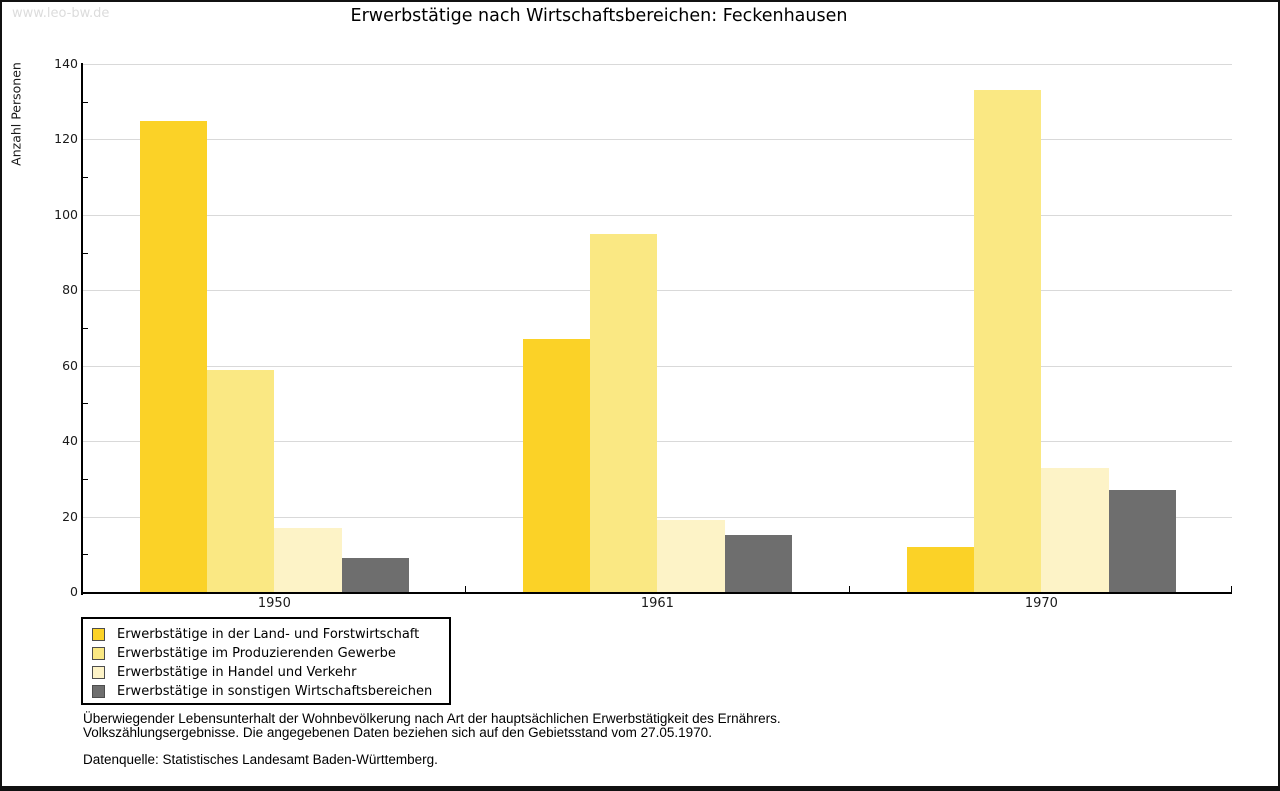 The height and width of the screenshot is (791, 1280). Describe the element at coordinates (758, 563) in the screenshot. I see `bar-1961-series4` at that location.